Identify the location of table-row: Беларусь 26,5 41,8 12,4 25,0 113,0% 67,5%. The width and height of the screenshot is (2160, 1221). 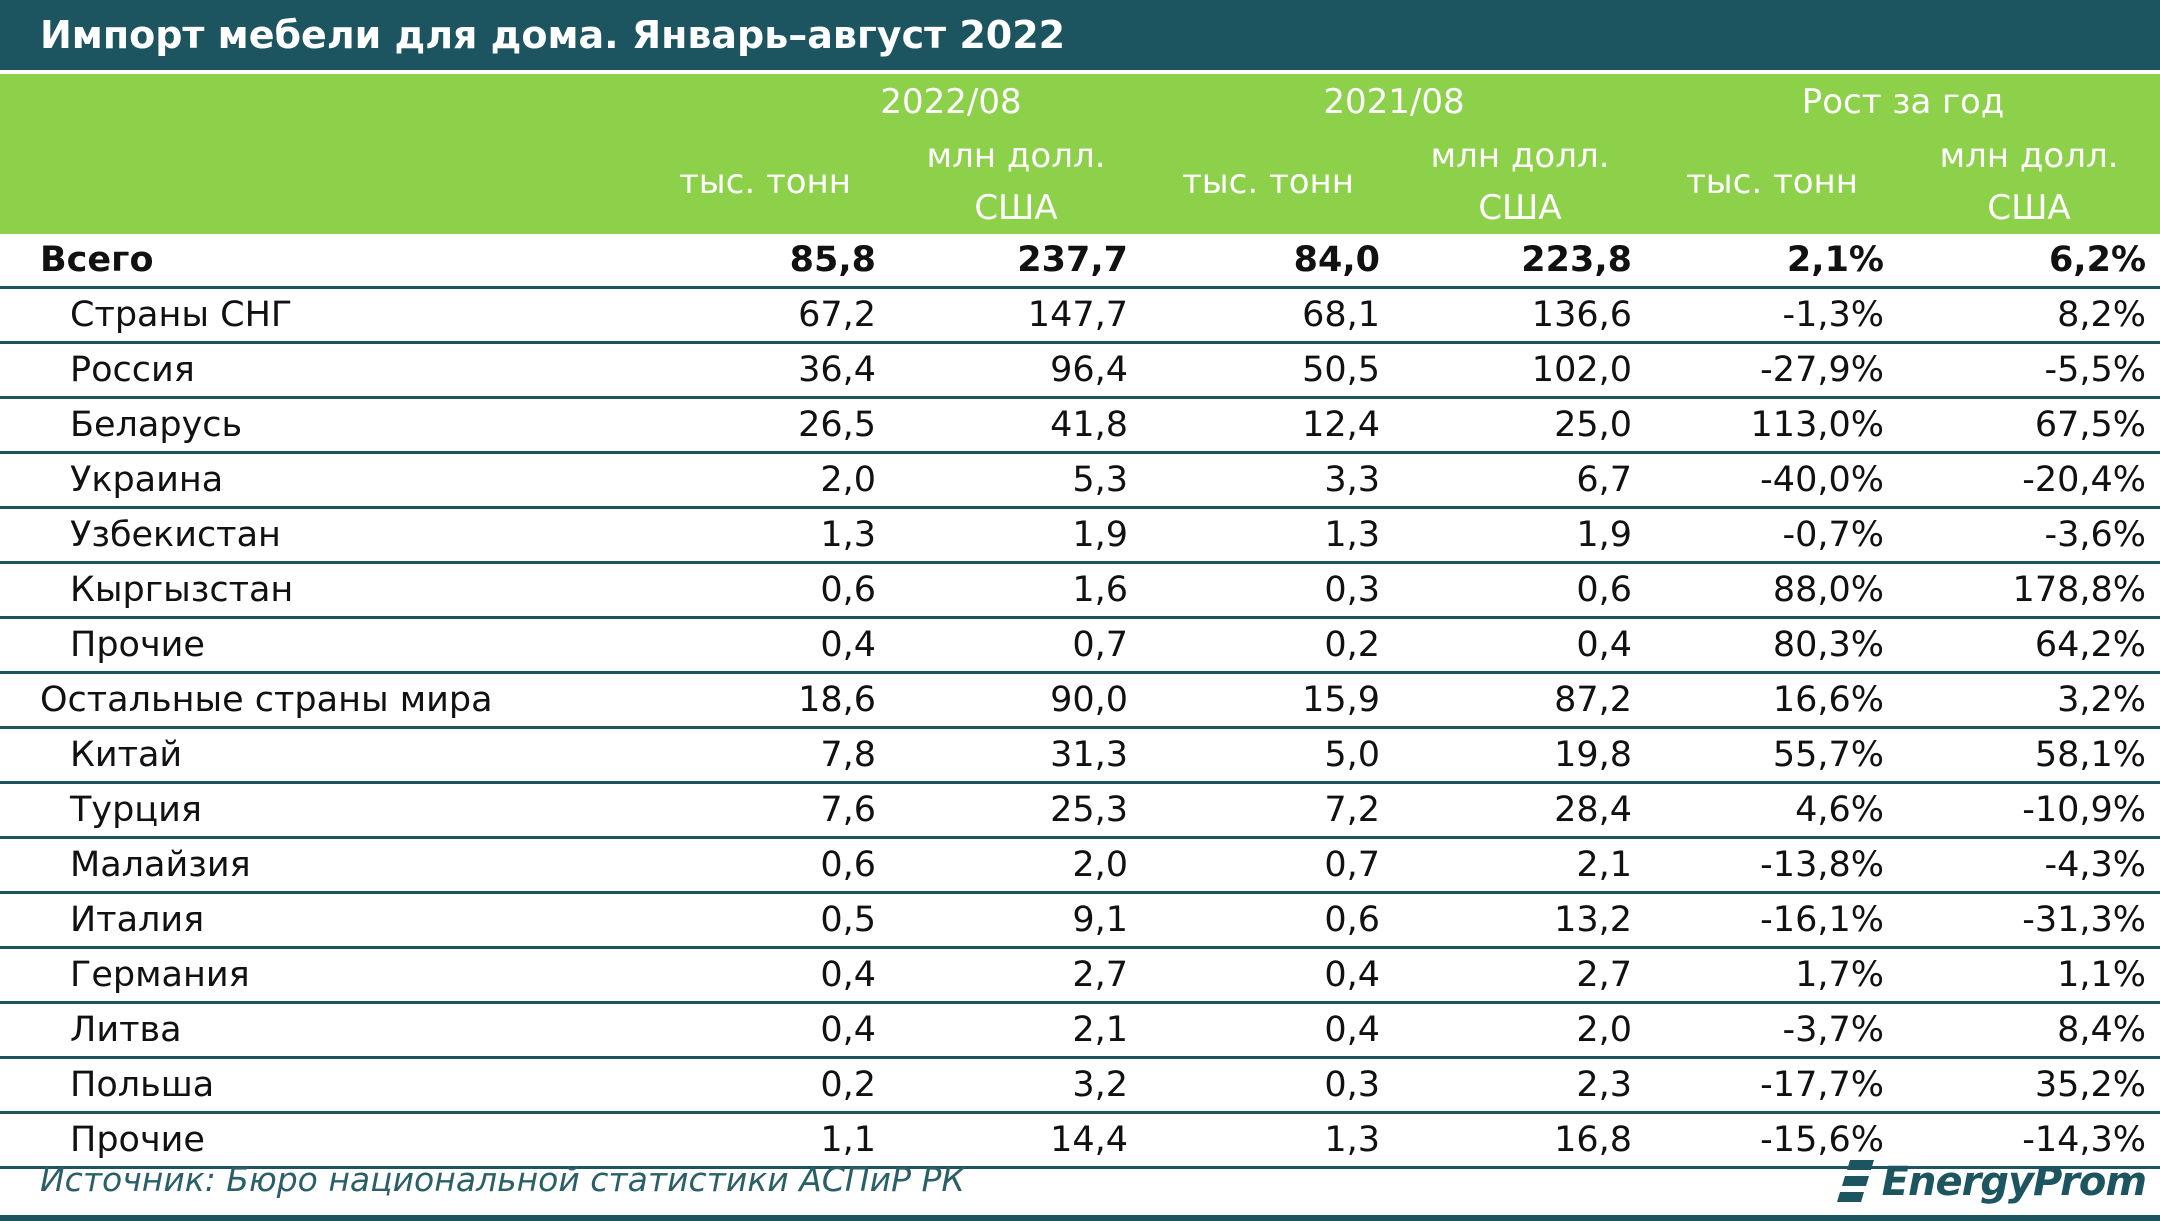
(1080, 425).